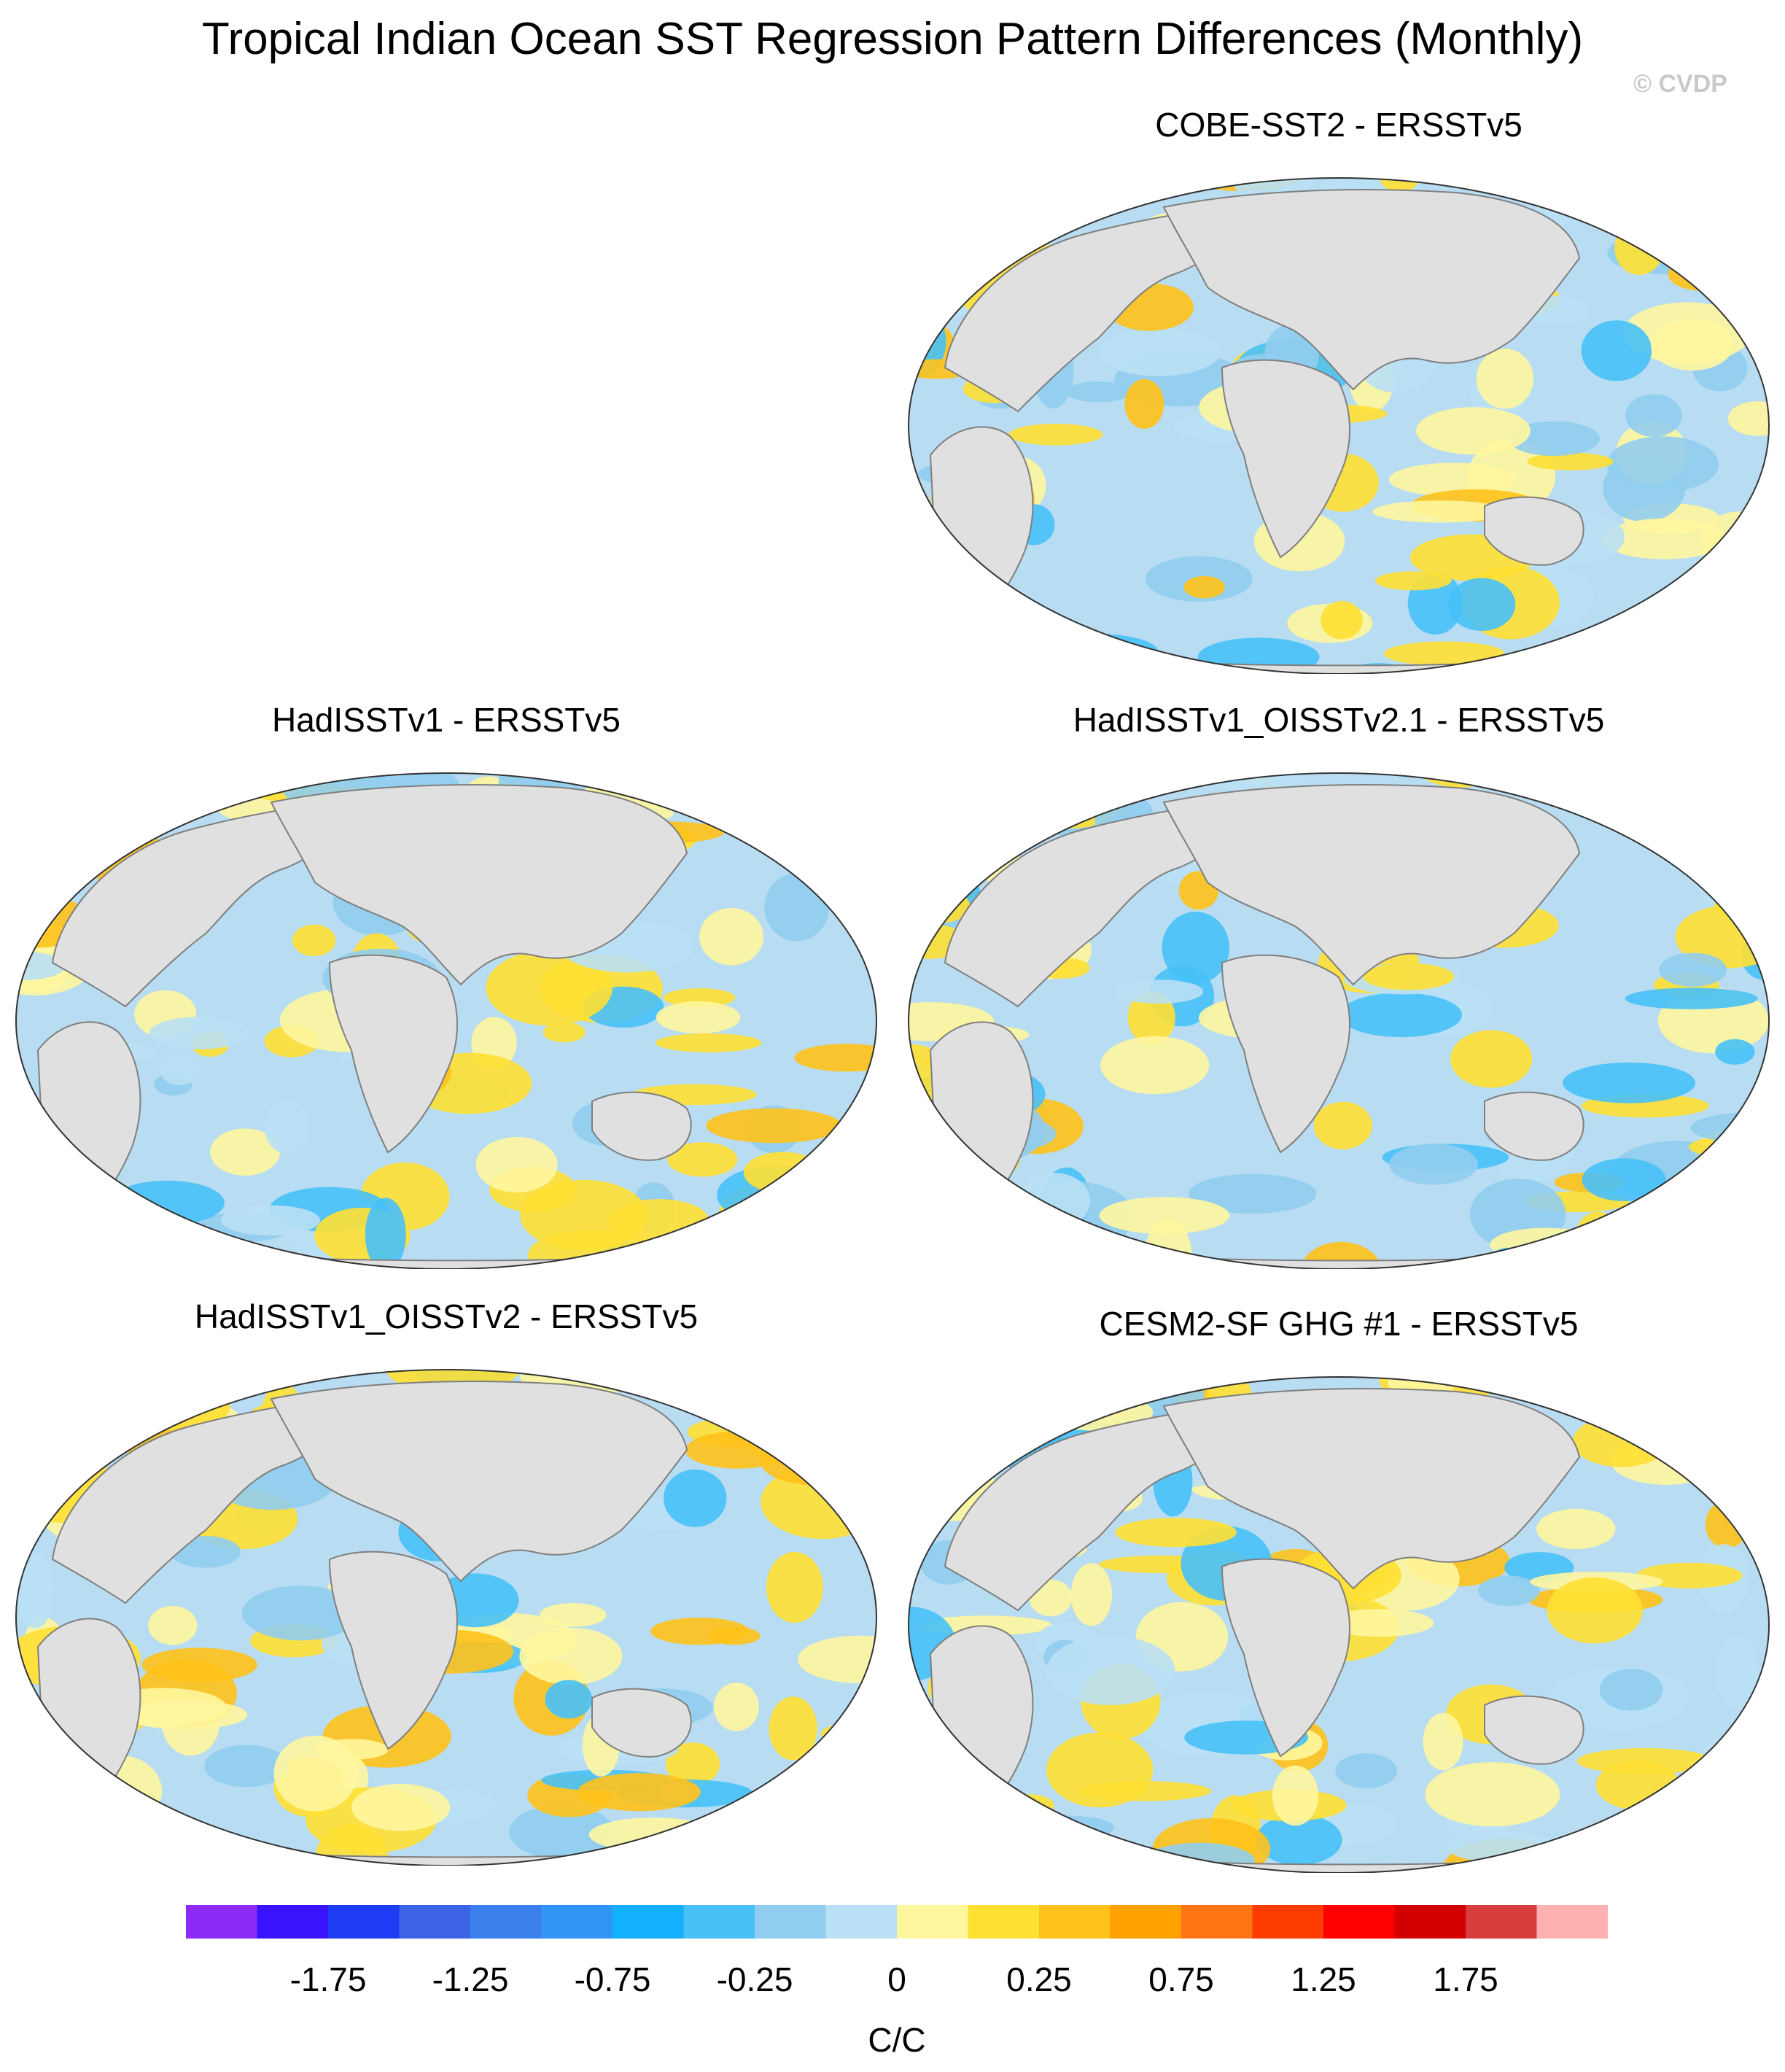 The width and height of the screenshot is (1785, 2072). I want to click on panel-title: HadISSTv1 - ERSSTv5, so click(446, 720).